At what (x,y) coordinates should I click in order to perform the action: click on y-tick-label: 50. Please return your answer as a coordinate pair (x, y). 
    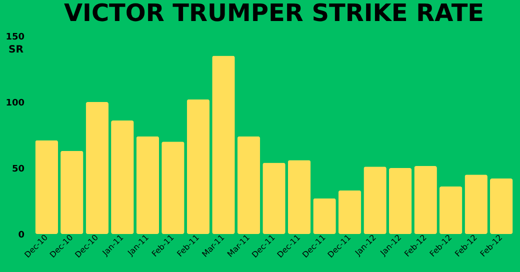
    Looking at the image, I should click on (18, 169).